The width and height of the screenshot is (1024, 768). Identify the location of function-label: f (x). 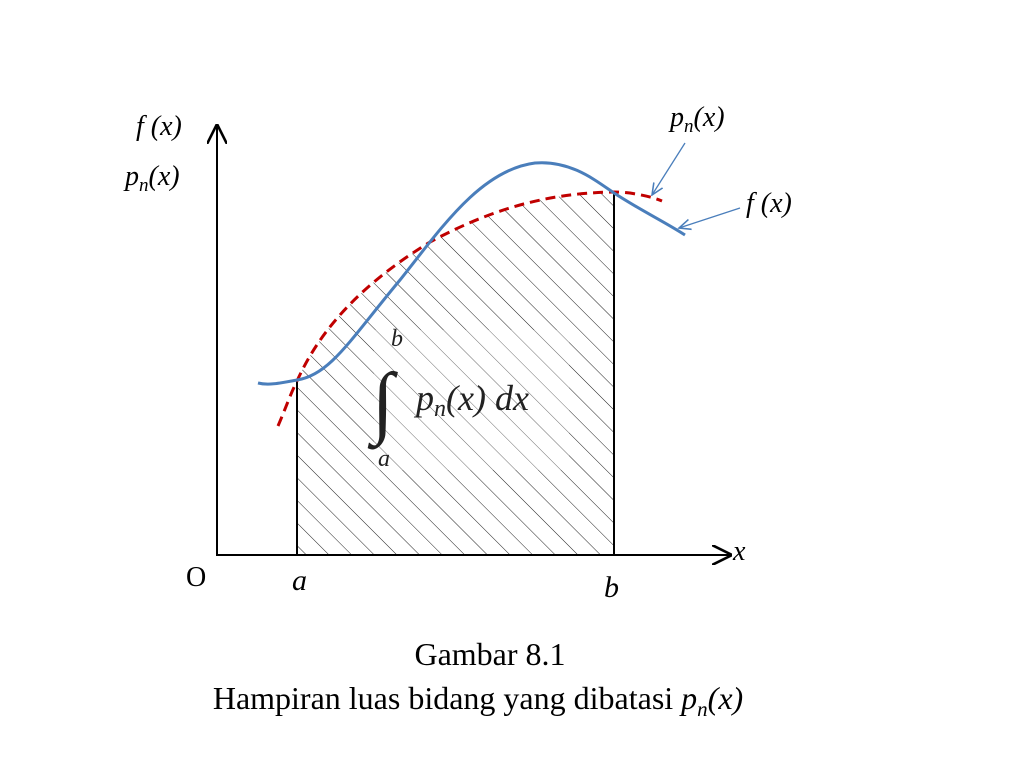
(769, 203).